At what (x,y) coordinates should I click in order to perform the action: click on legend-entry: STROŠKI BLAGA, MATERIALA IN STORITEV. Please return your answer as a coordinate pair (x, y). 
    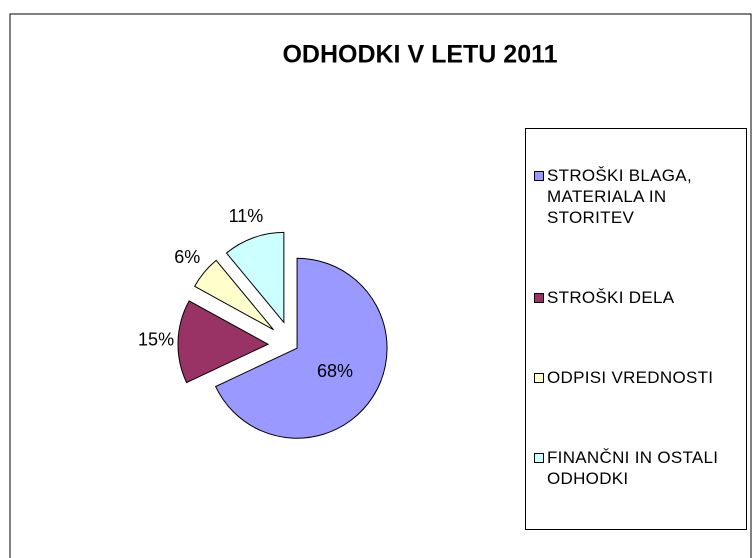
    Looking at the image, I should click on (638, 196).